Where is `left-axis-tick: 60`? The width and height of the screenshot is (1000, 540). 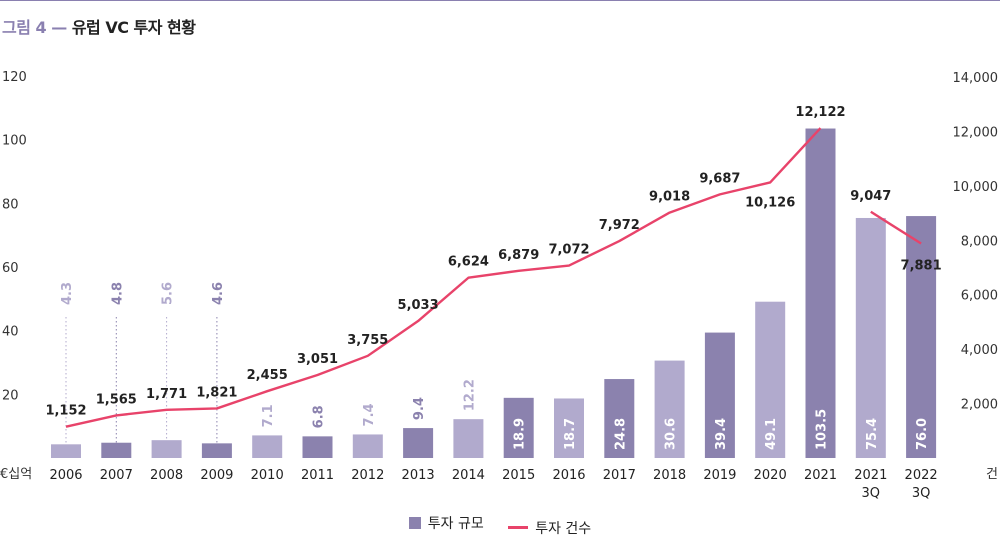 left-axis-tick: 60 is located at coordinates (10, 268).